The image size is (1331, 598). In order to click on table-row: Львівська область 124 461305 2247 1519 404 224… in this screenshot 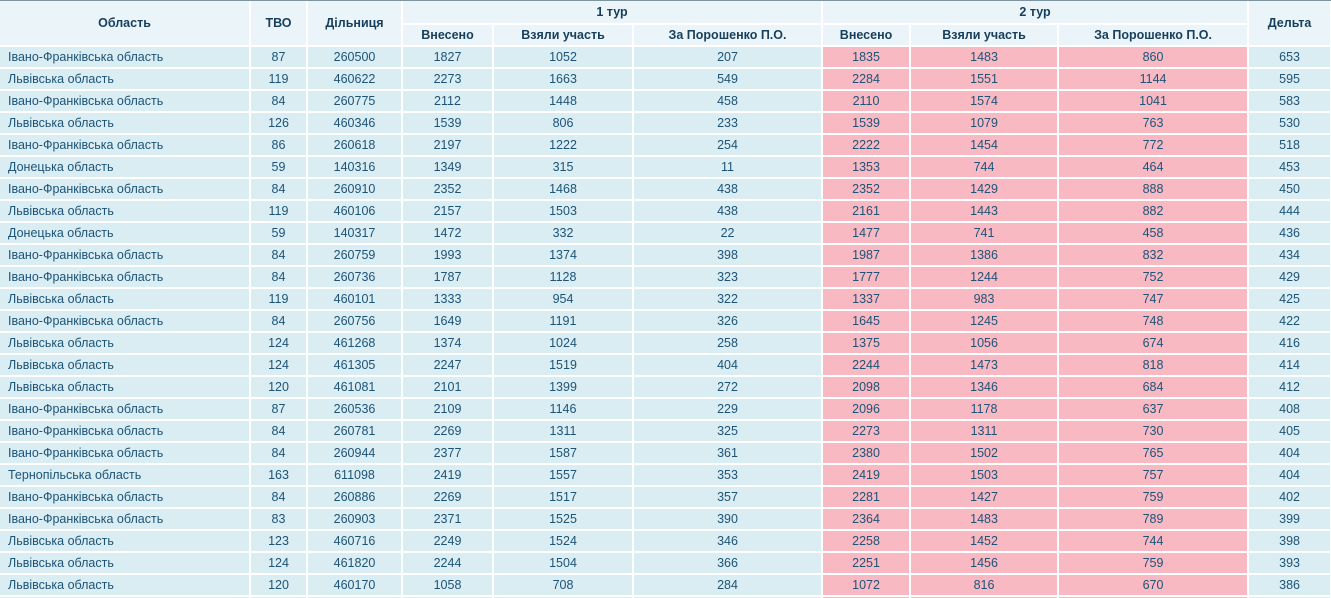, I will do `click(665, 365)`.